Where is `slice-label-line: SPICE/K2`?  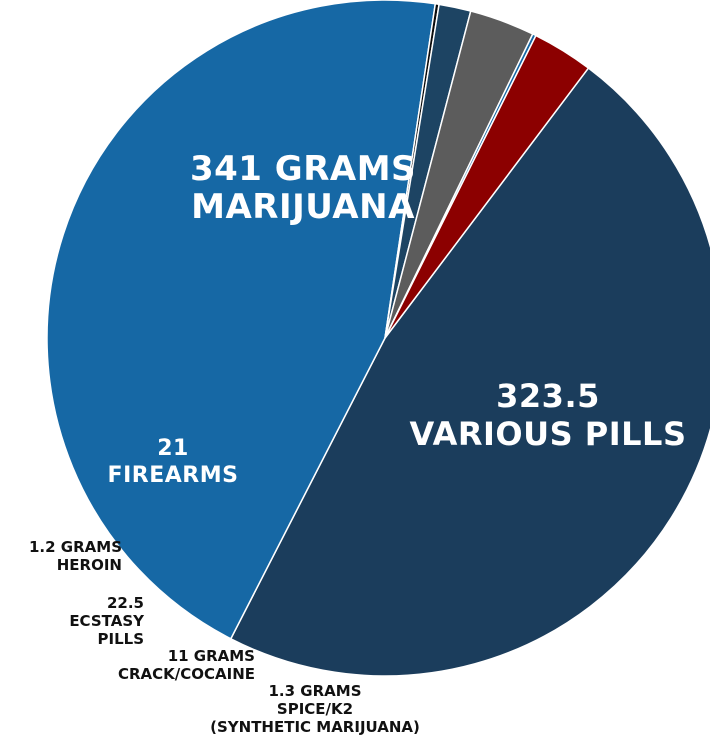
slice-label-line: SPICE/K2 is located at coordinates (315, 709).